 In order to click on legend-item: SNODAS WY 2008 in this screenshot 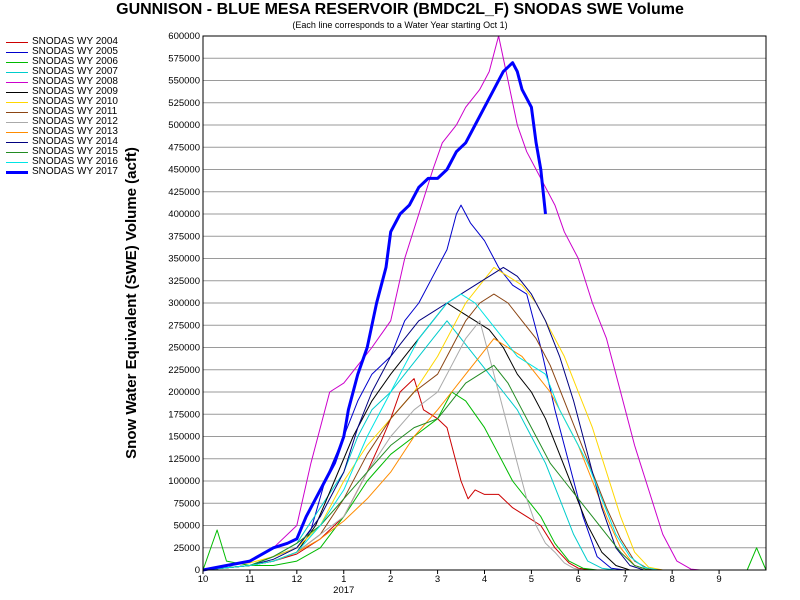, I will do `click(76, 81)`.